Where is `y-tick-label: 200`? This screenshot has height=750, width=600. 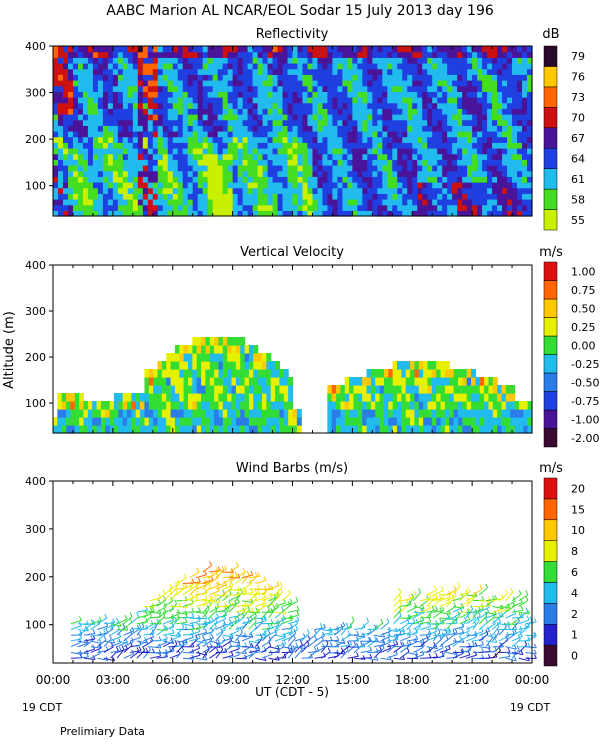 y-tick-label: 200 is located at coordinates (35, 139).